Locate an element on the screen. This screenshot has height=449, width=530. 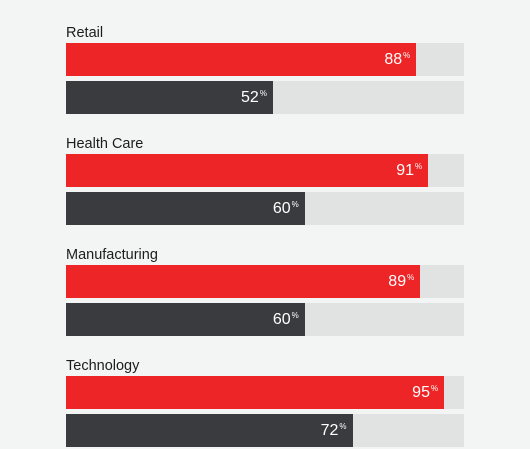
category-label: Technology is located at coordinates (103, 366).